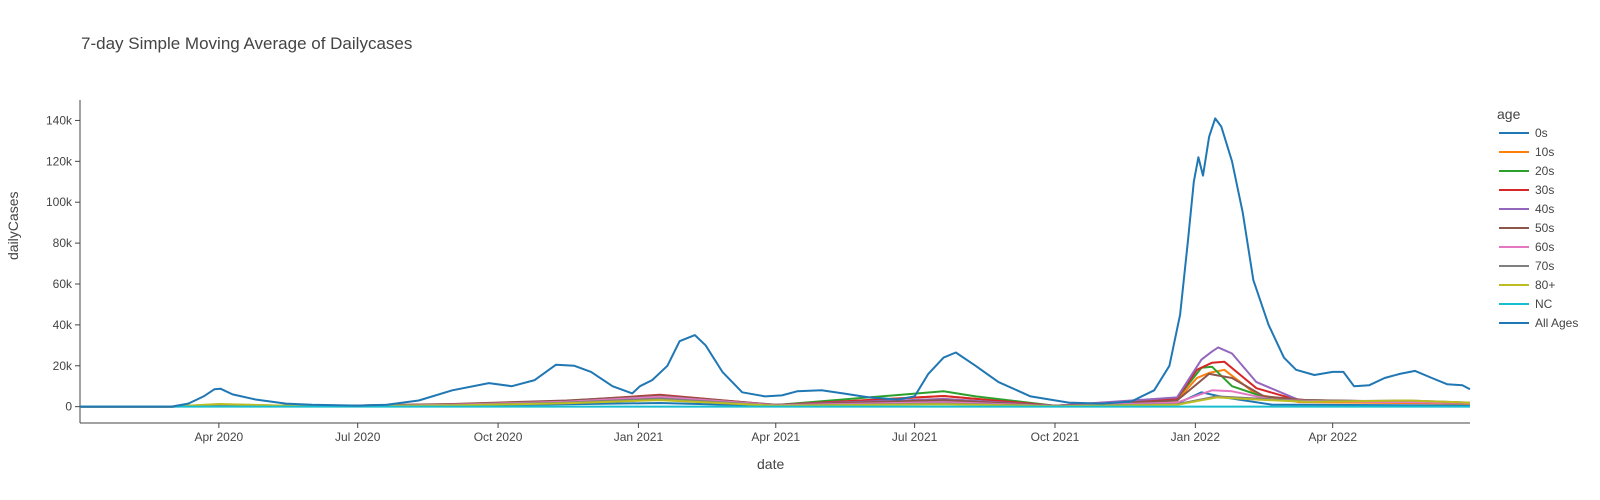 The height and width of the screenshot is (500, 1600). I want to click on legend: 0s 10s 20s 30s 40s 50s 60s 70s 80+ NC All Ages, so click(1538, 227).